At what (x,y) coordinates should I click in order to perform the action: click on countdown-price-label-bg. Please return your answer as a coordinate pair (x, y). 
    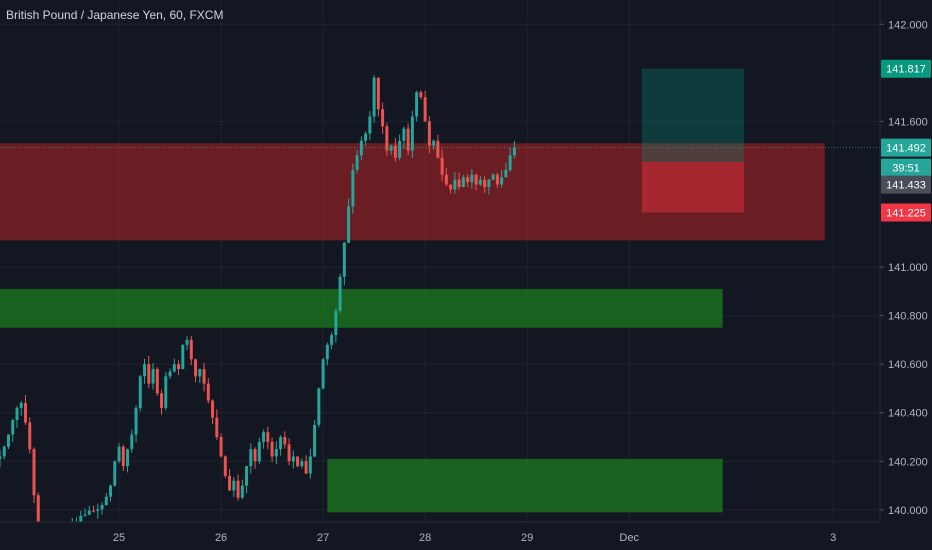
    Looking at the image, I should click on (906, 167).